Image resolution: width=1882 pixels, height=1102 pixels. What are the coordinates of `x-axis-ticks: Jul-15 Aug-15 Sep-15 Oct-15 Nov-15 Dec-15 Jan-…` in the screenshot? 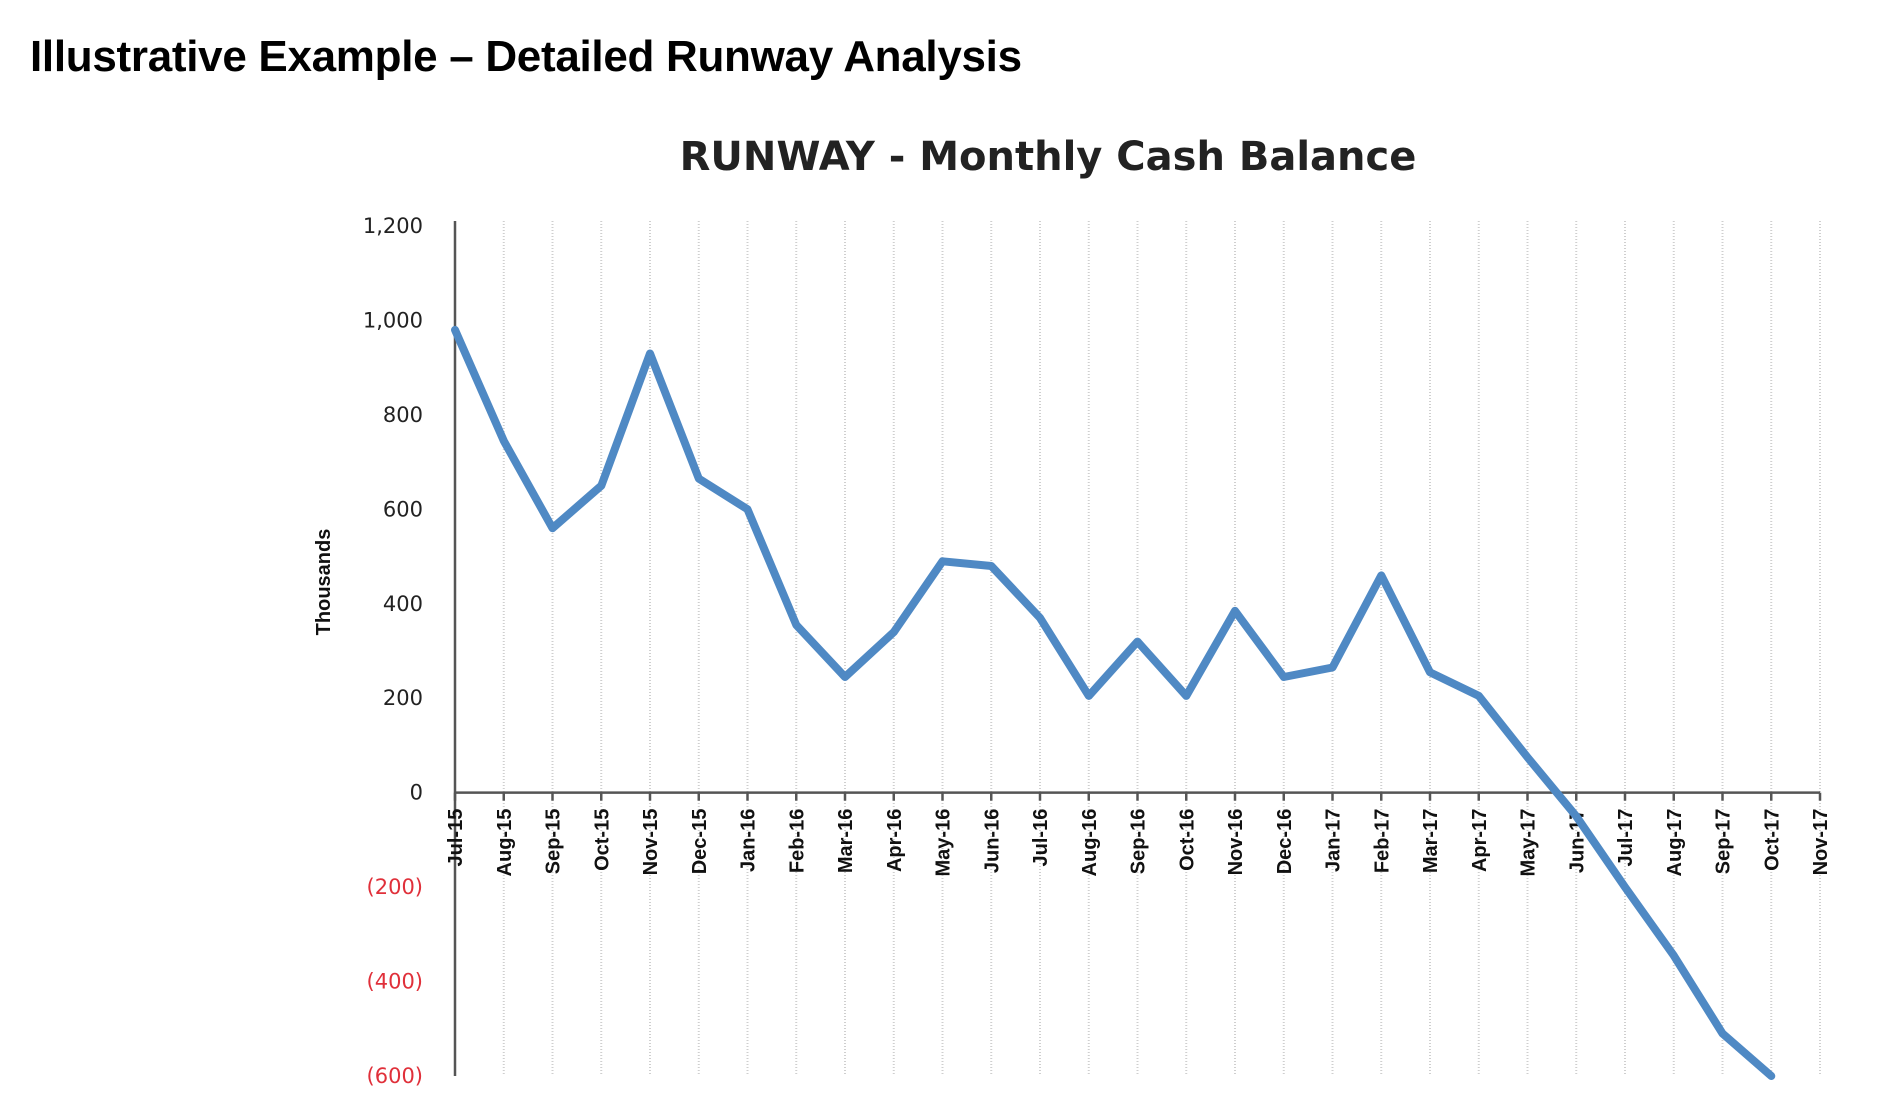 It's located at (1138, 843).